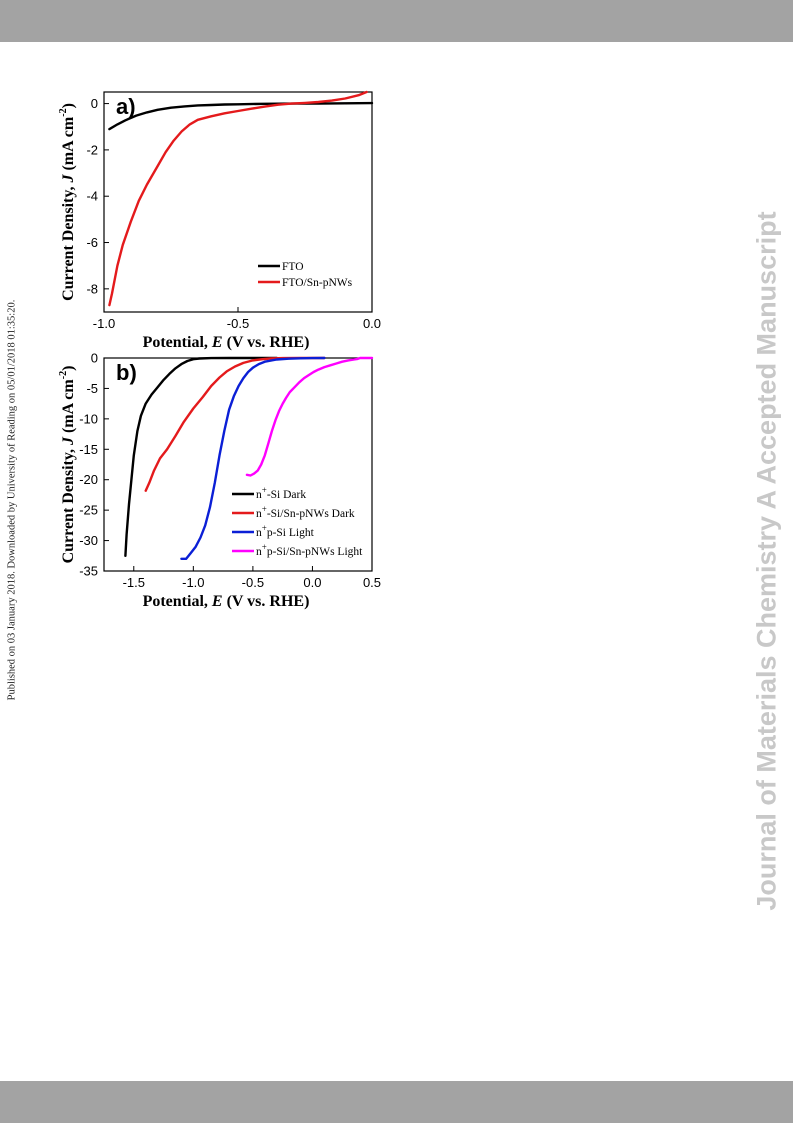 This screenshot has height=1123, width=793. I want to click on x-tick-label: -1.5, so click(134, 582).